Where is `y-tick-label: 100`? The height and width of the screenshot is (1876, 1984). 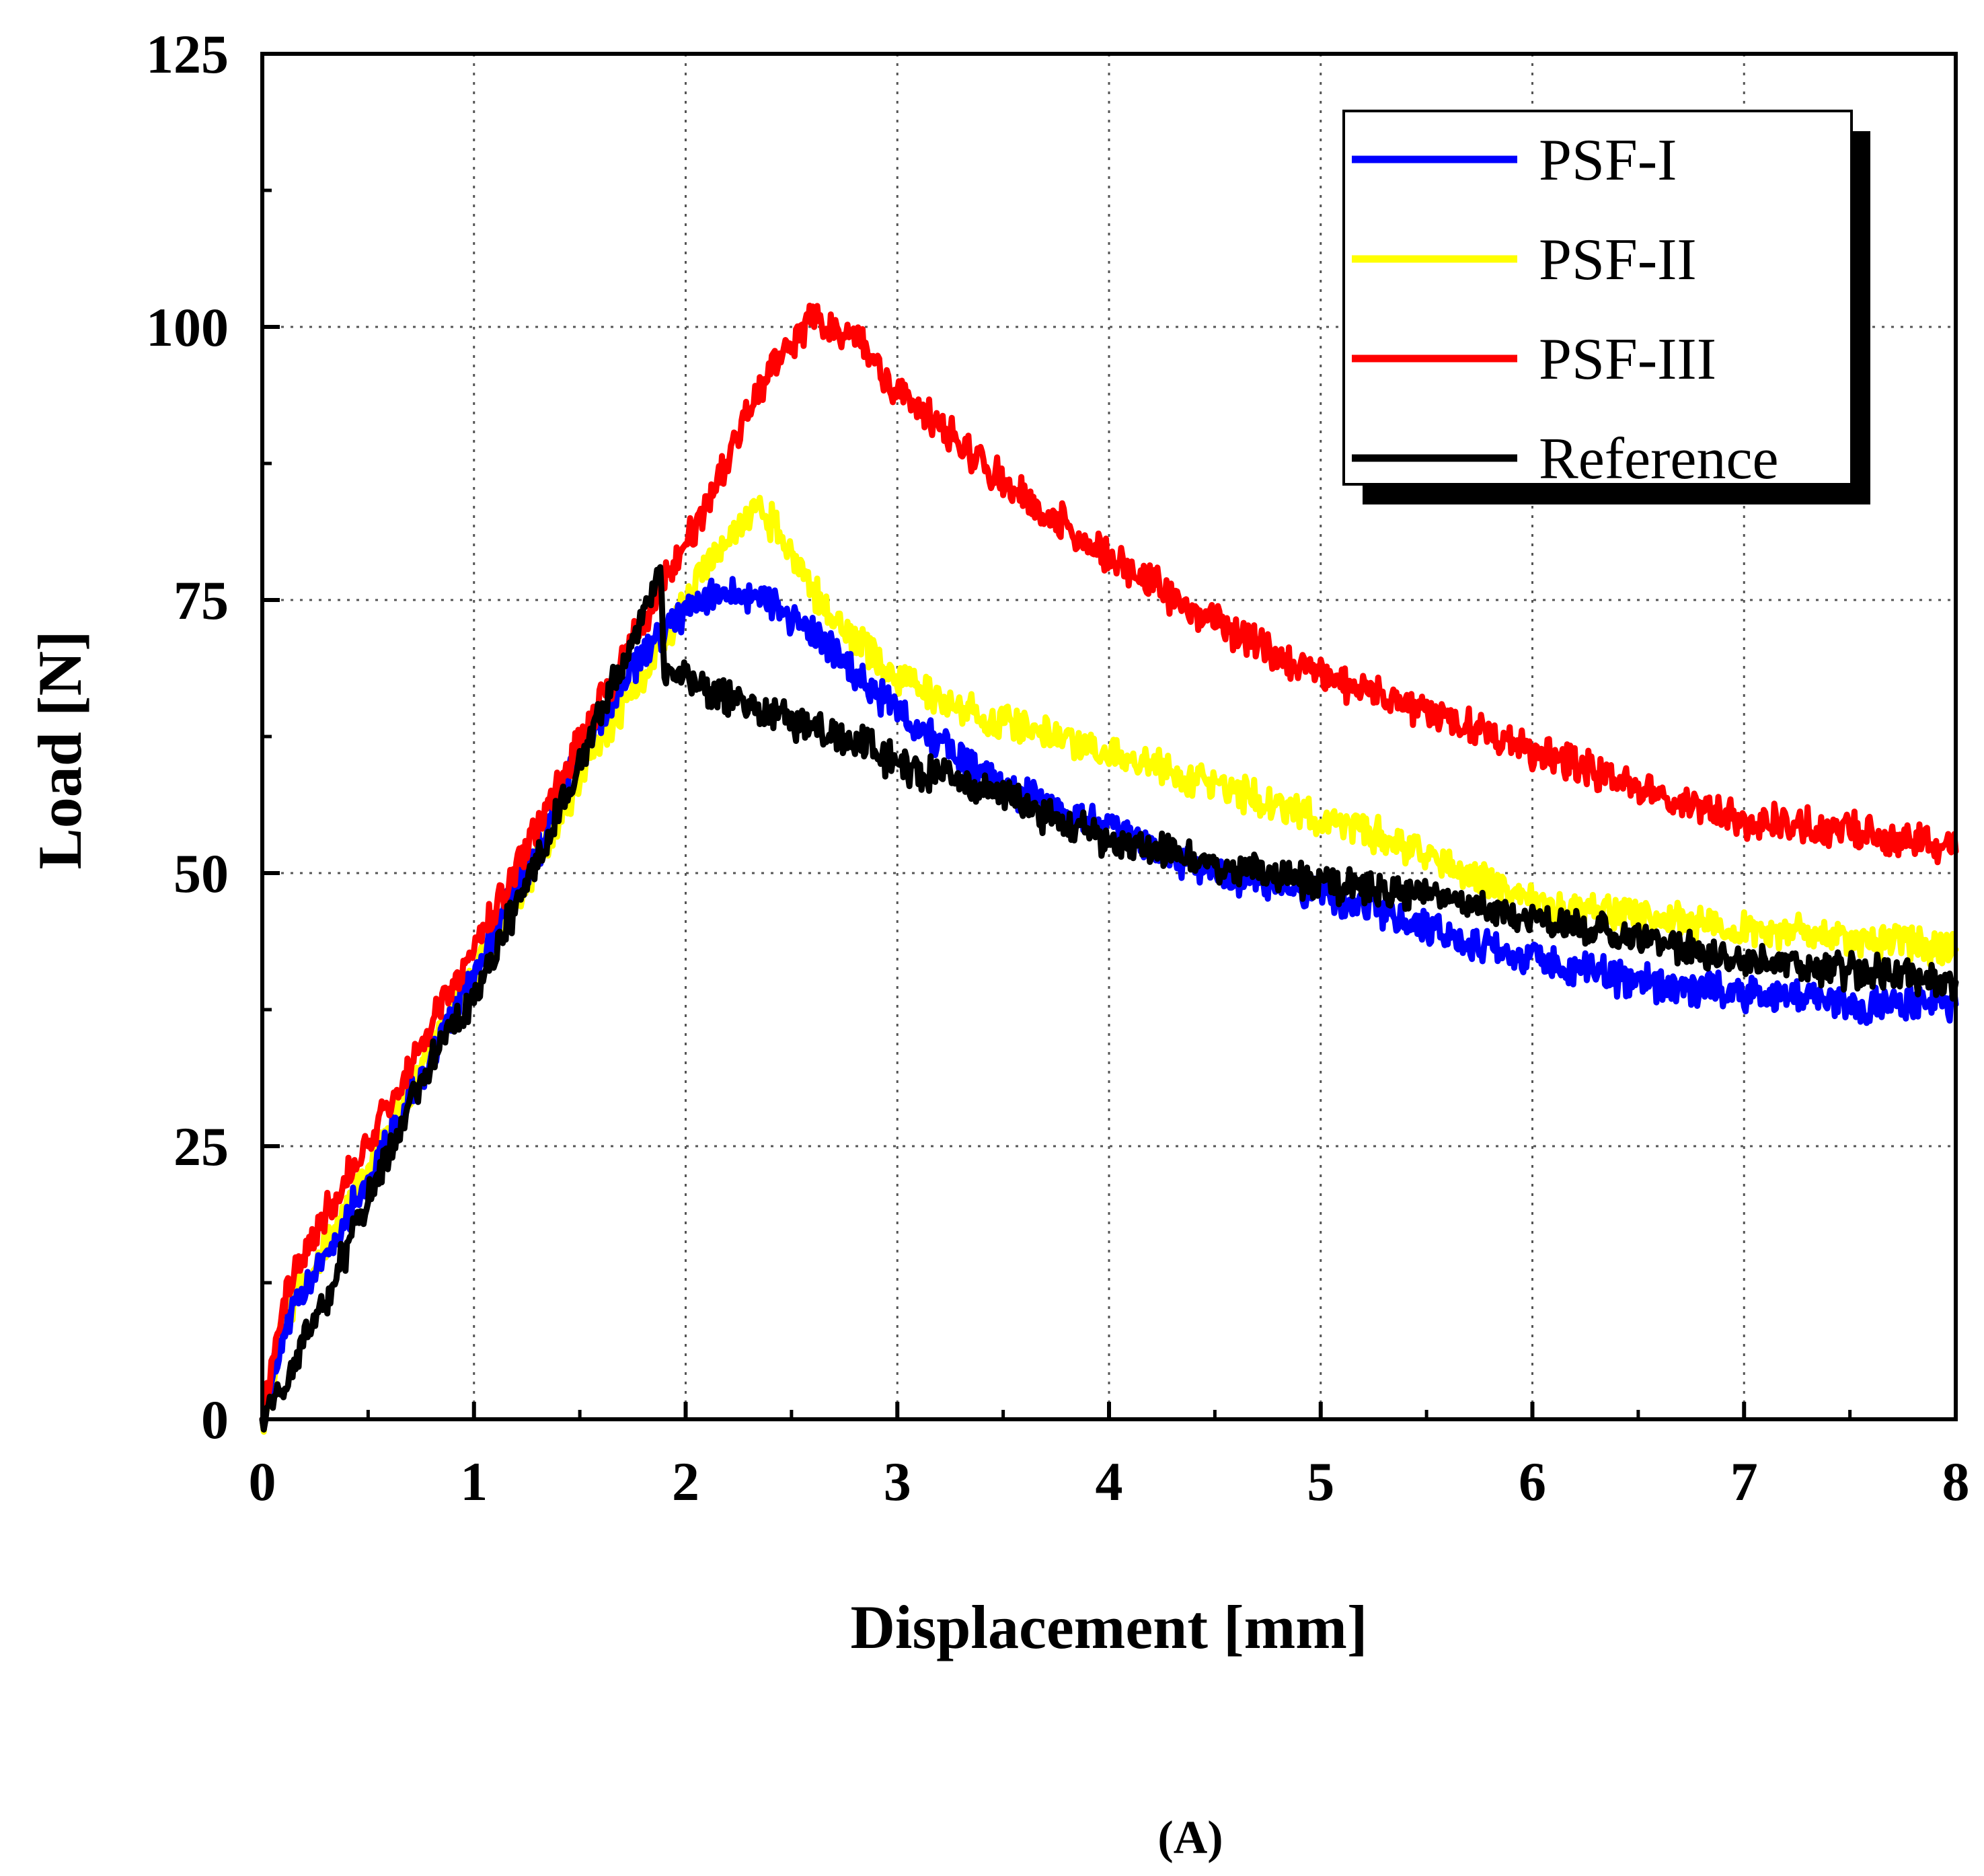
y-tick-label: 100 is located at coordinates (188, 327).